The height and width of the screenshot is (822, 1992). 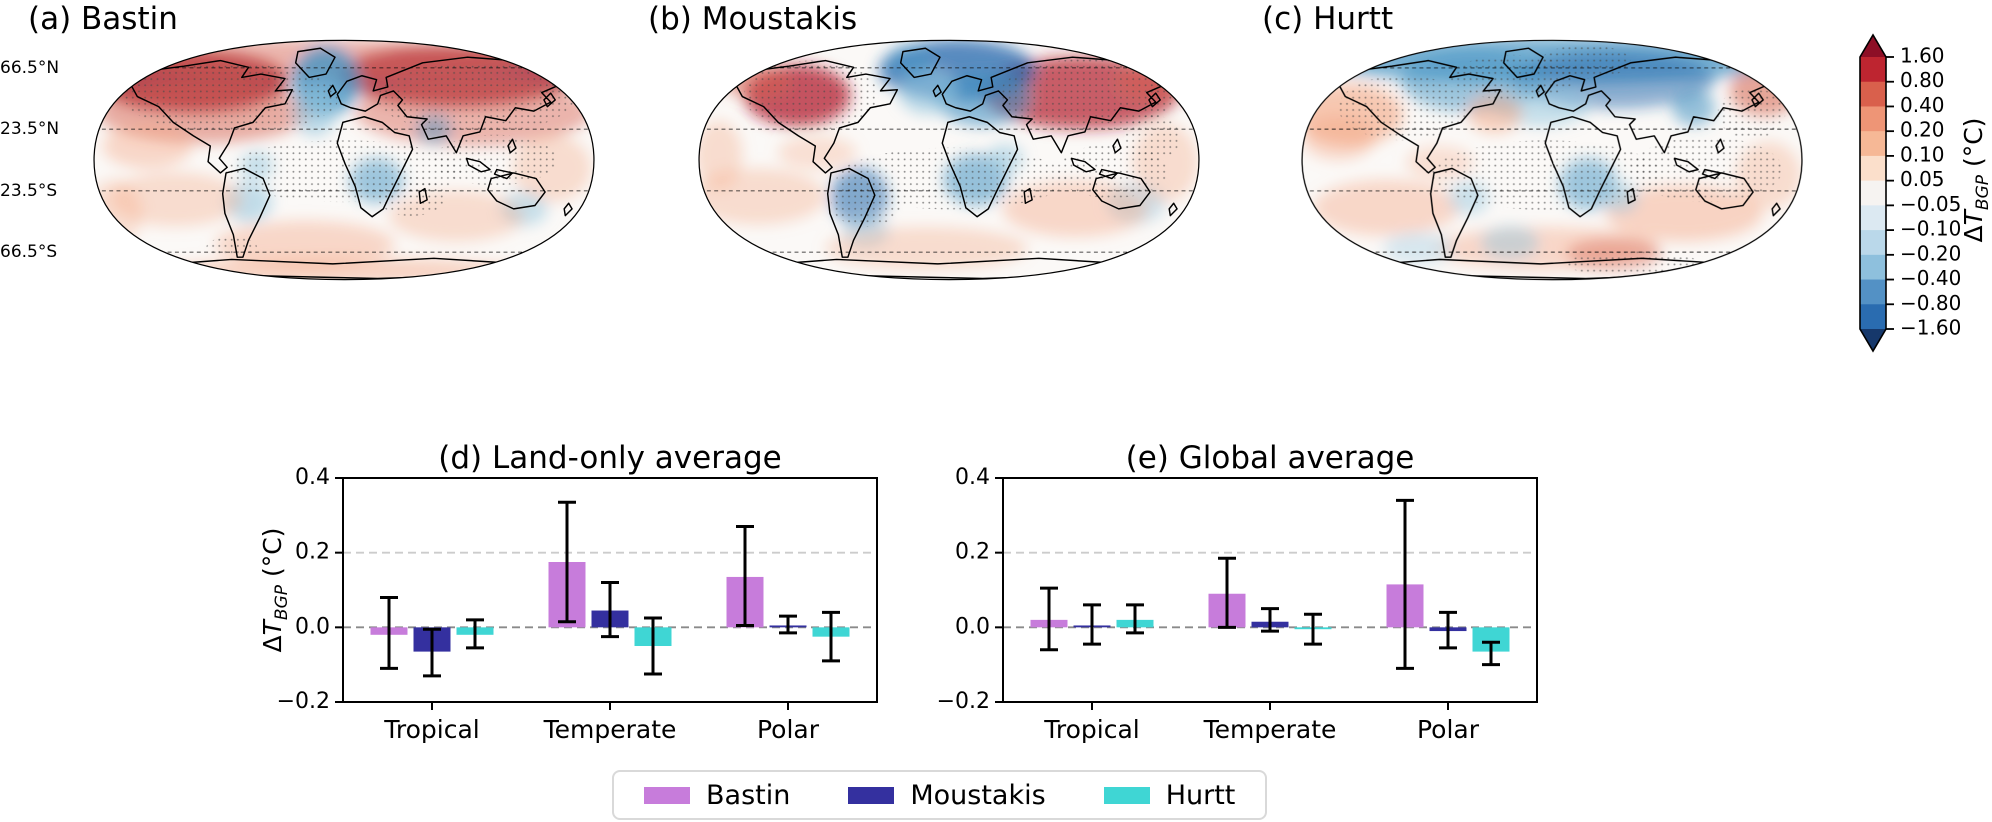 I want to click on map-panel-moustakis, so click(x=949, y=160).